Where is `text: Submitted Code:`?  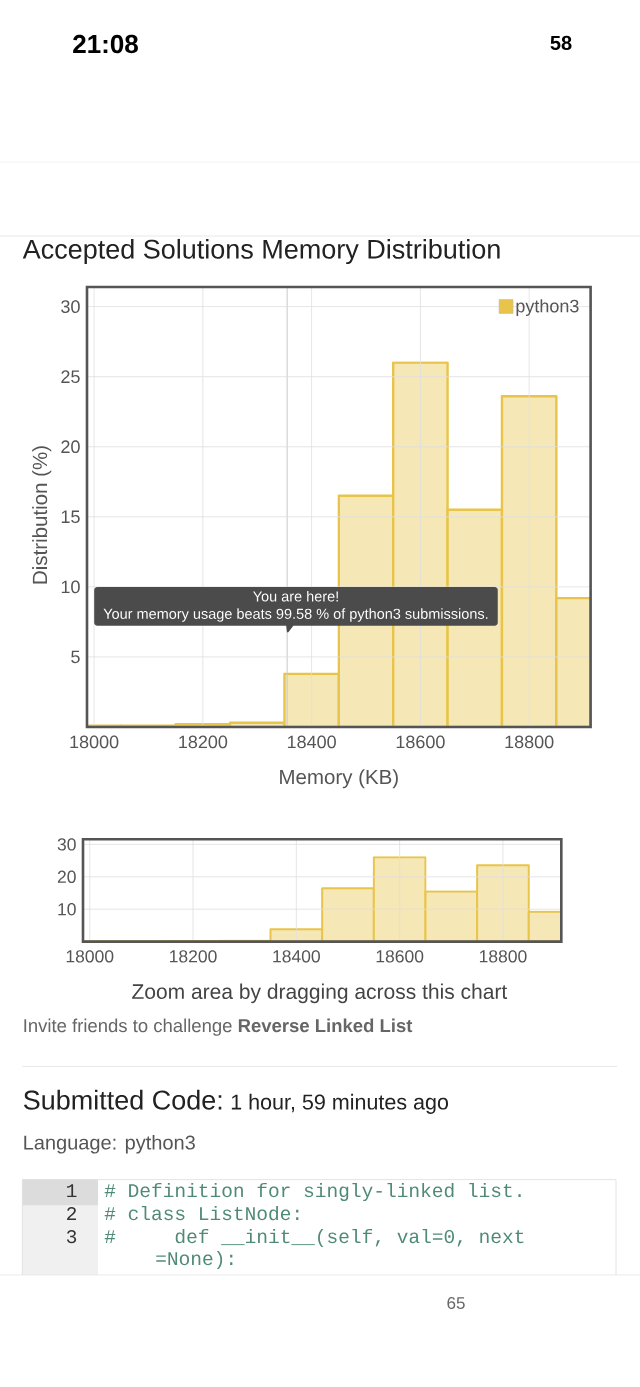 text: Submitted Code: is located at coordinates (122, 1099).